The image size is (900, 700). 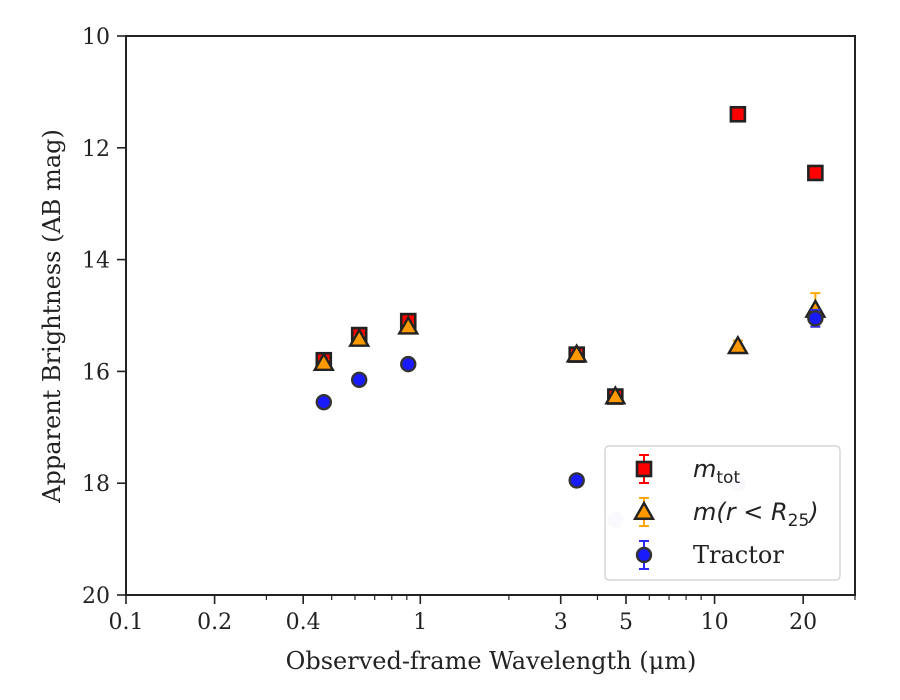 What do you see at coordinates (96, 261) in the screenshot?
I see `y-tick-label: 14` at bounding box center [96, 261].